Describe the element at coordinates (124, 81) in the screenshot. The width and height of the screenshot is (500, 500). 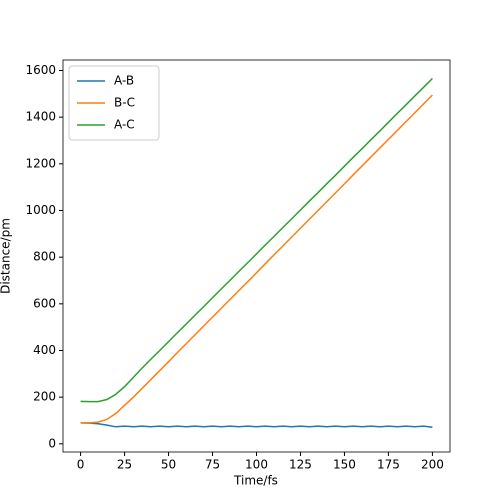
I see `legend-label: A-B` at that location.